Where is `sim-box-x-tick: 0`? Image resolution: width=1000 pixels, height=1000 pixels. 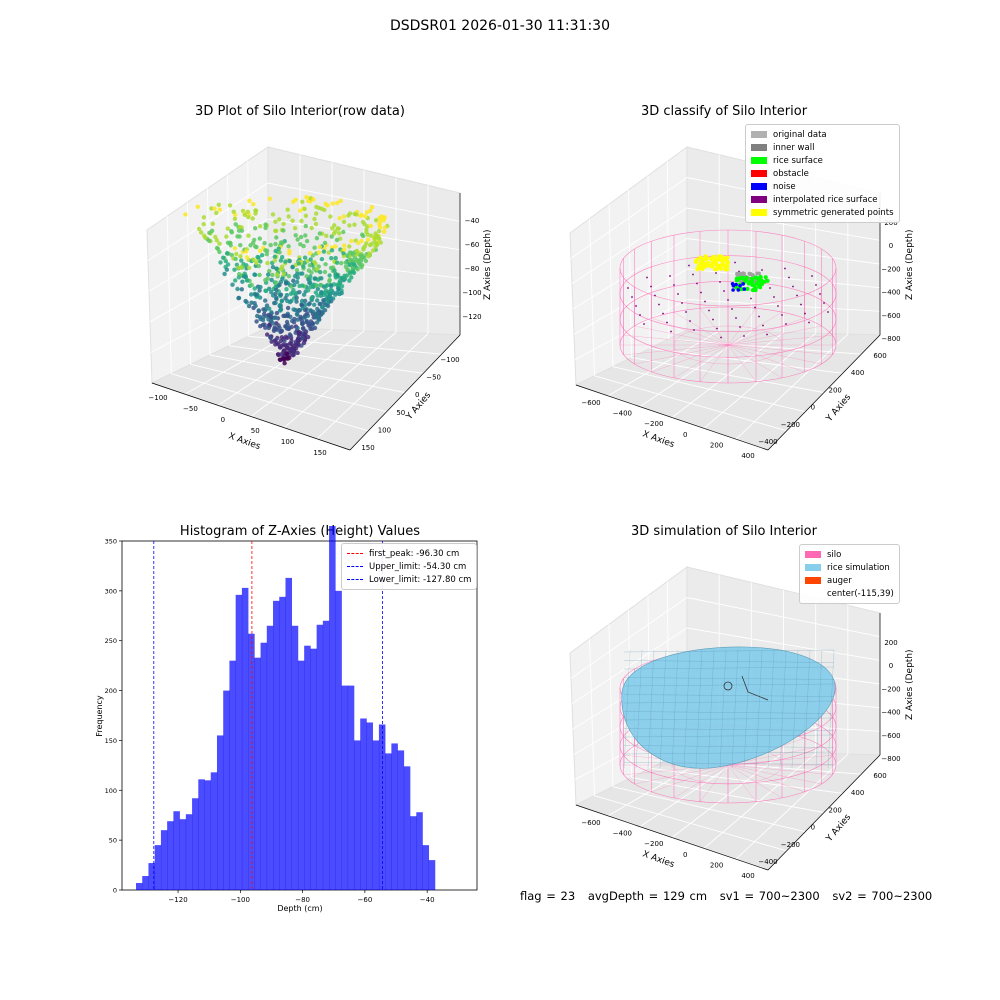
sim-box-x-tick: 0 is located at coordinates (685, 855).